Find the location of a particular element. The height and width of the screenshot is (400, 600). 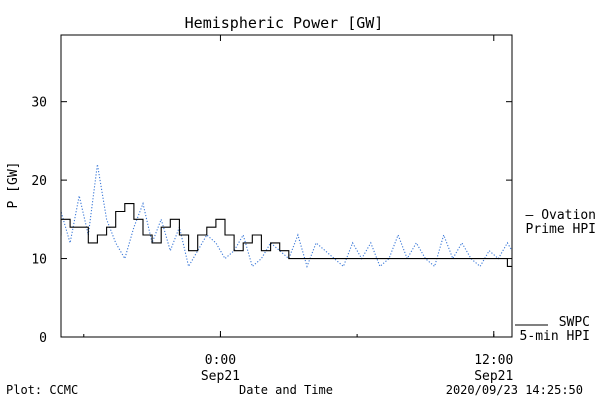

legend-ovation-line-1: — Ovation is located at coordinates (561, 215).